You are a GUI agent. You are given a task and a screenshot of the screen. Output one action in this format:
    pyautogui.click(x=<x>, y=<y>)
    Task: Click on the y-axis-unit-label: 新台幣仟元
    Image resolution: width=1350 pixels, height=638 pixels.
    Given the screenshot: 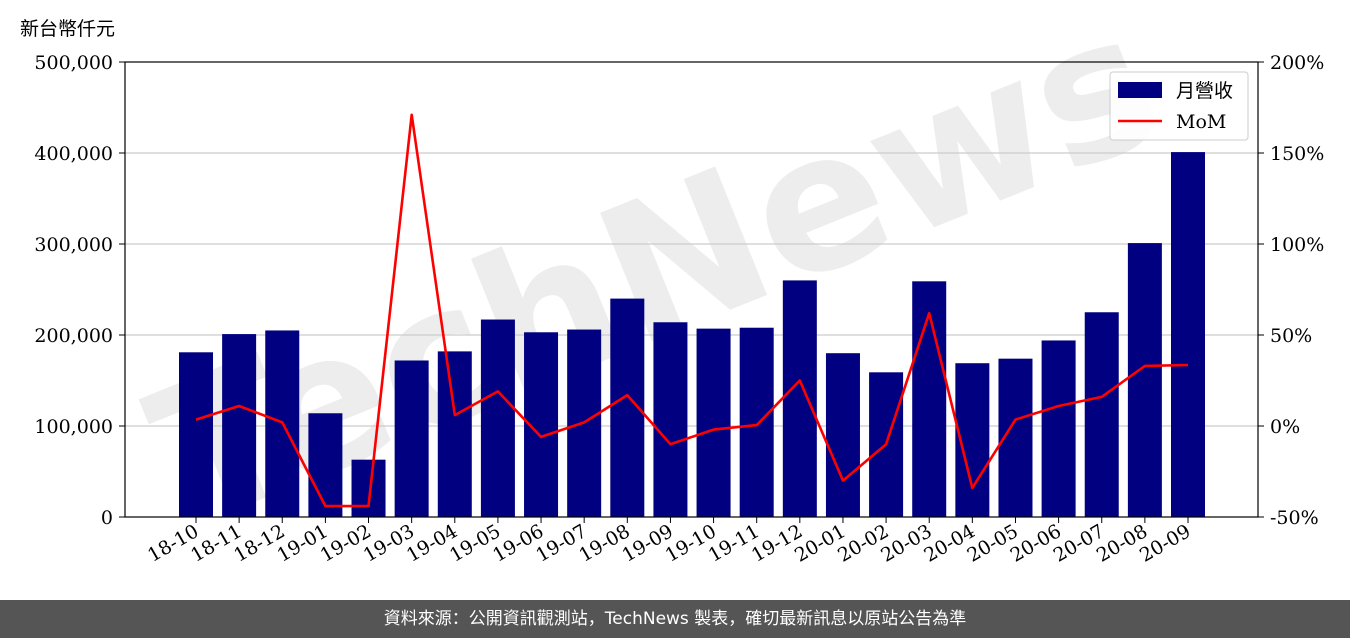 What is the action you would take?
    pyautogui.click(x=68, y=29)
    